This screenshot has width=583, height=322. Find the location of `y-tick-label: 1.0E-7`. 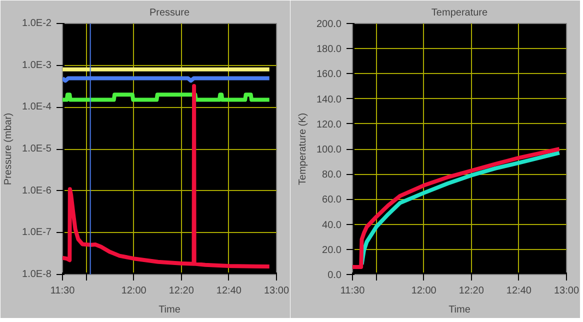

y-tick-label: 1.0E-7 is located at coordinates (37, 232).